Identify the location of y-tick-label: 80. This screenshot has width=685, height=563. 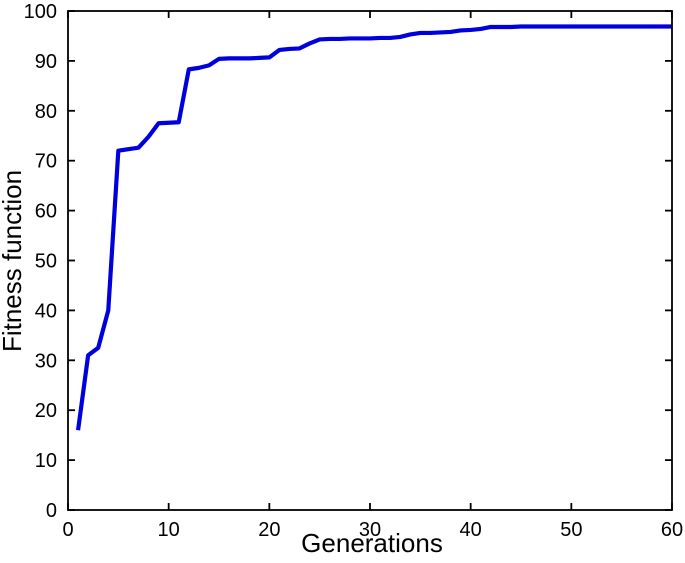
(46, 112).